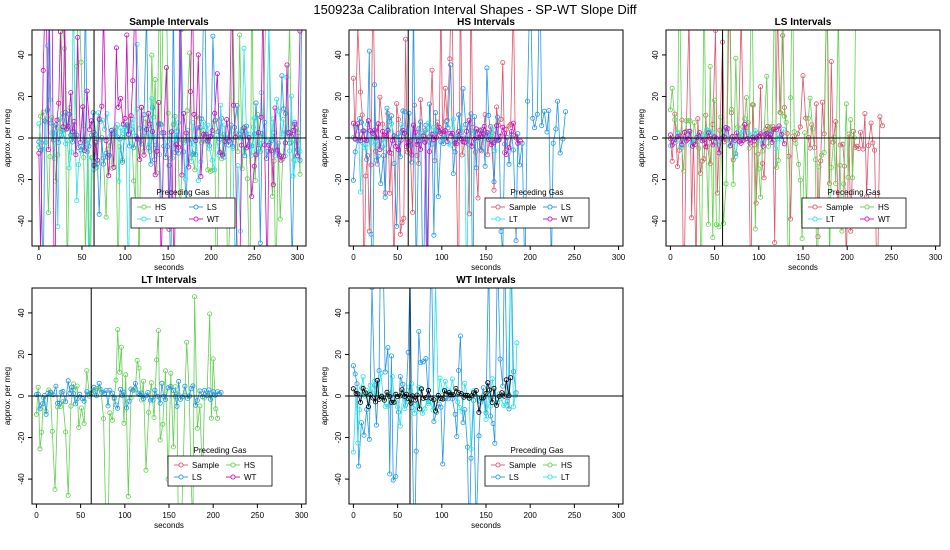 The image size is (950, 550). Describe the element at coordinates (338, 221) in the screenshot. I see `y-tick-label: -40` at that location.